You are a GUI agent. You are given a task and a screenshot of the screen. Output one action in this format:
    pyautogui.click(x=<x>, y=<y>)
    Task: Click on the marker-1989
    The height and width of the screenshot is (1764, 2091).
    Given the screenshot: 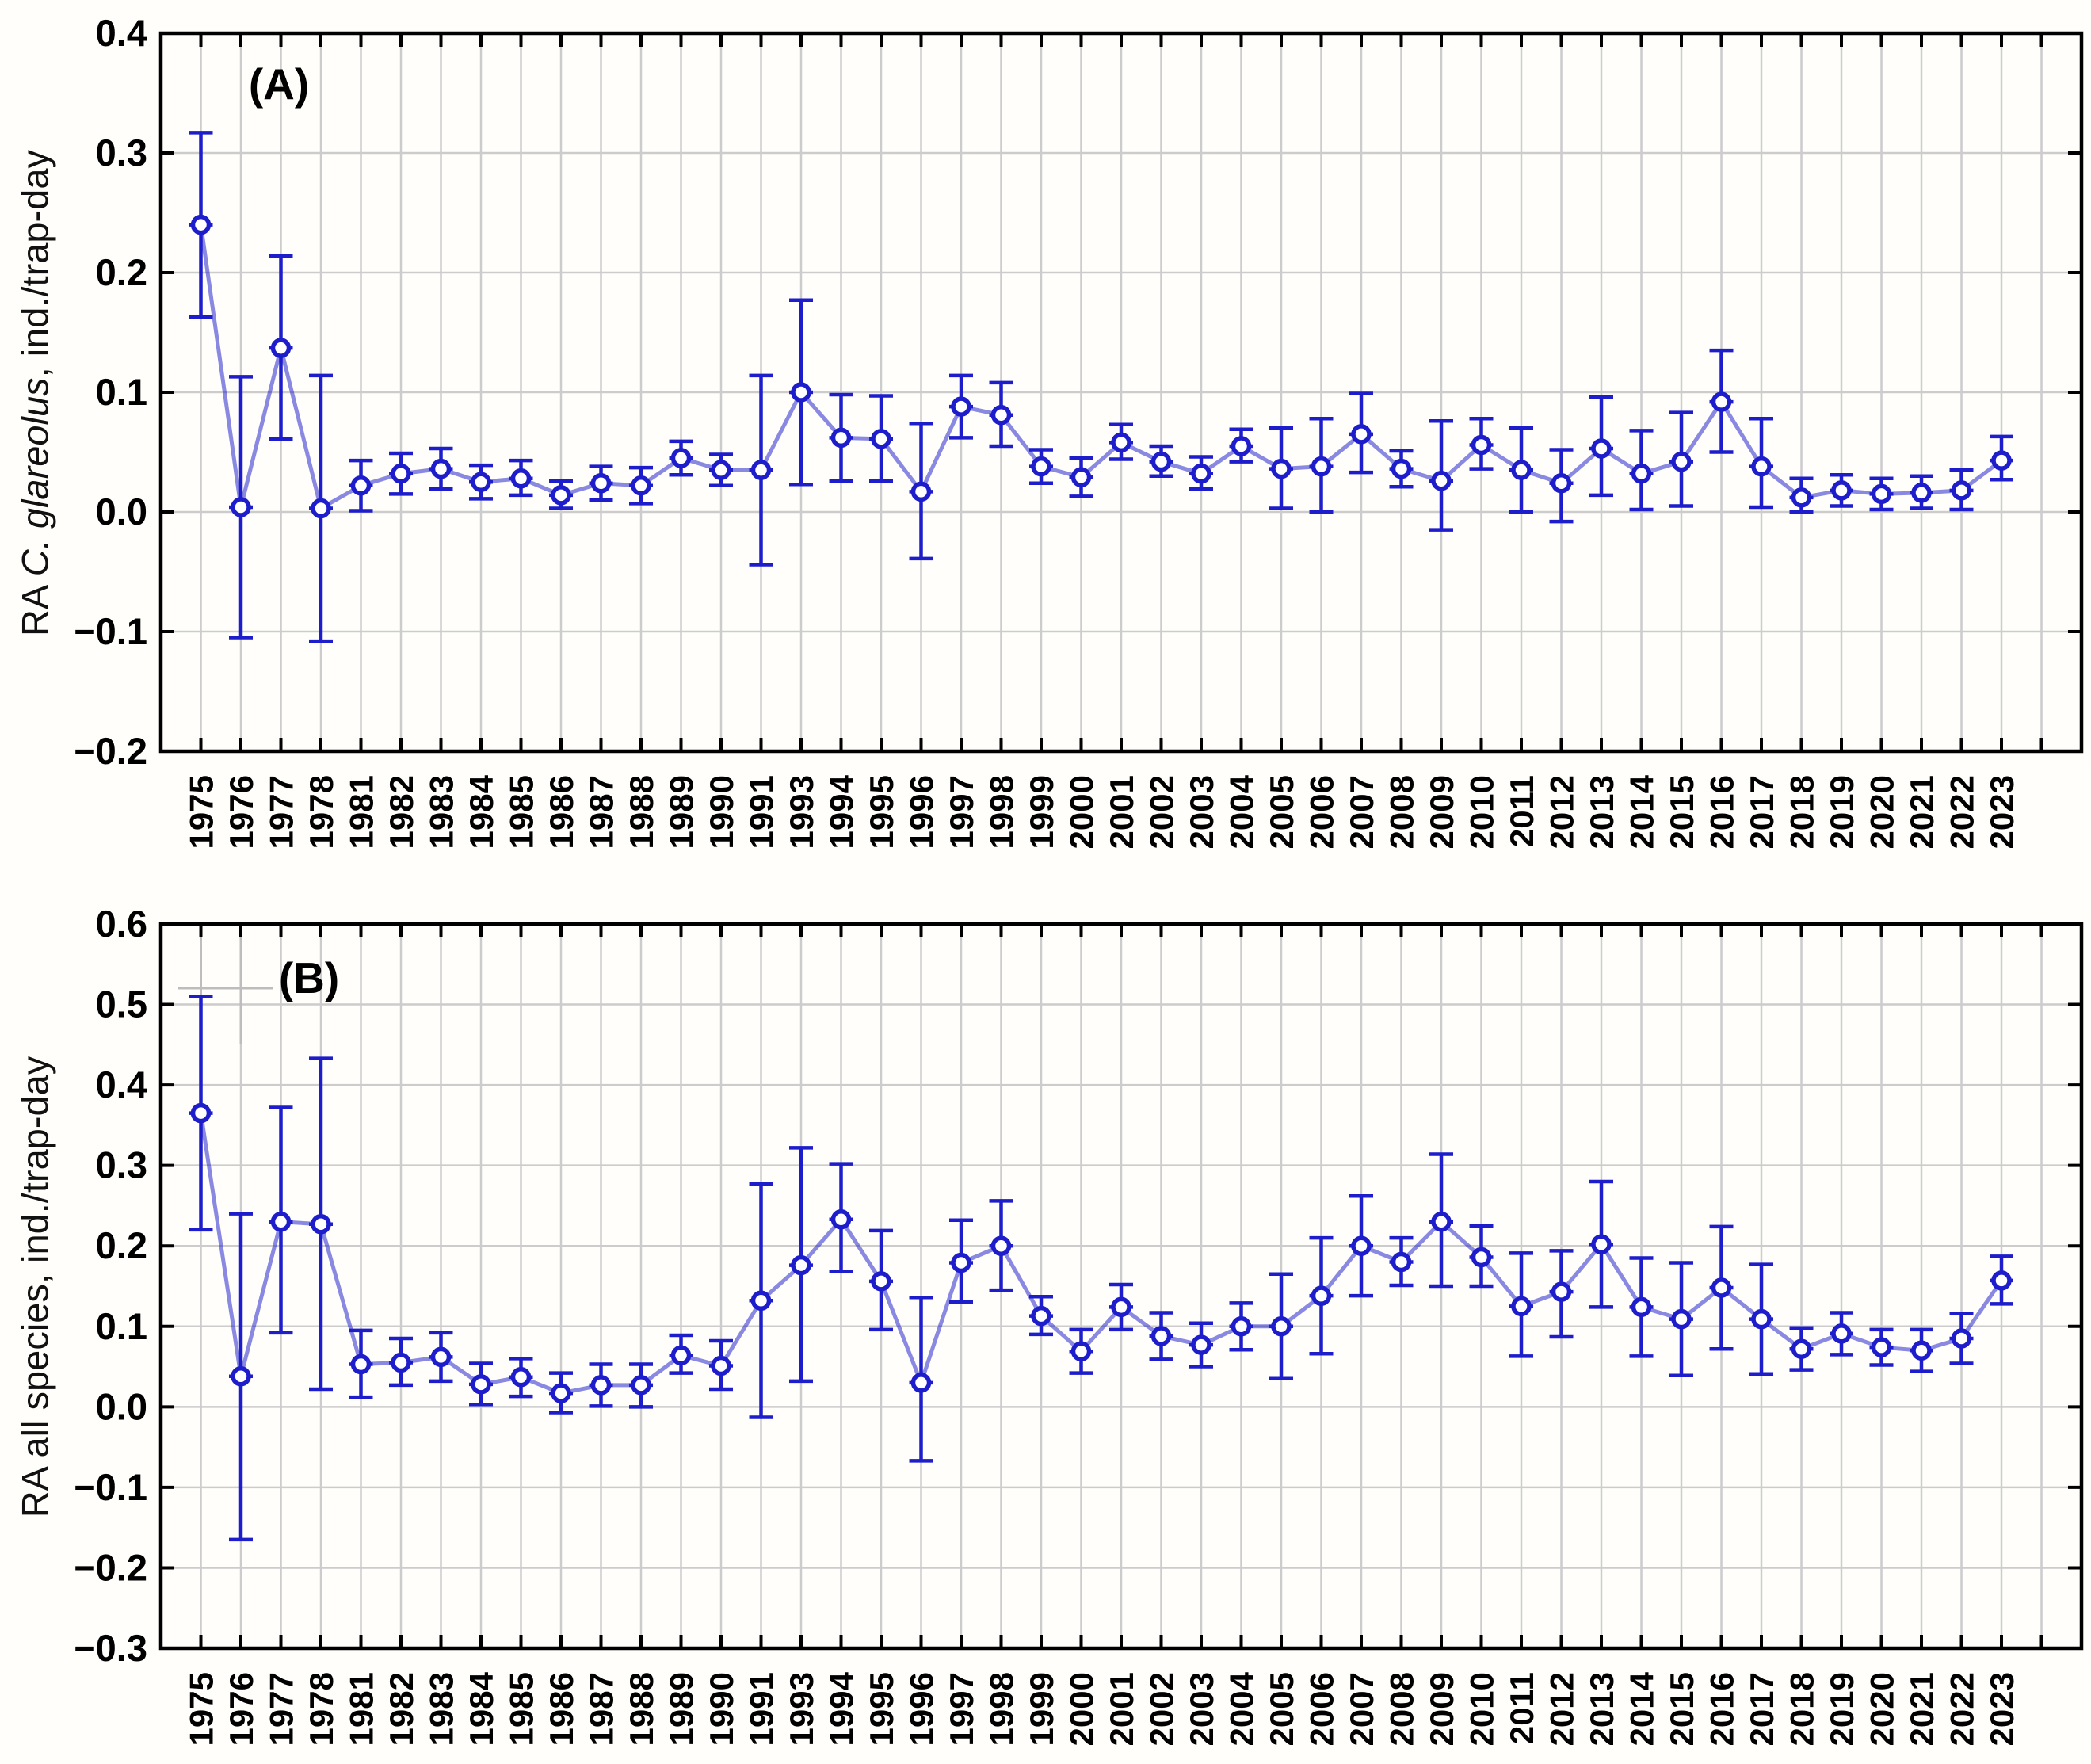 What is the action you would take?
    pyautogui.click(x=681, y=458)
    